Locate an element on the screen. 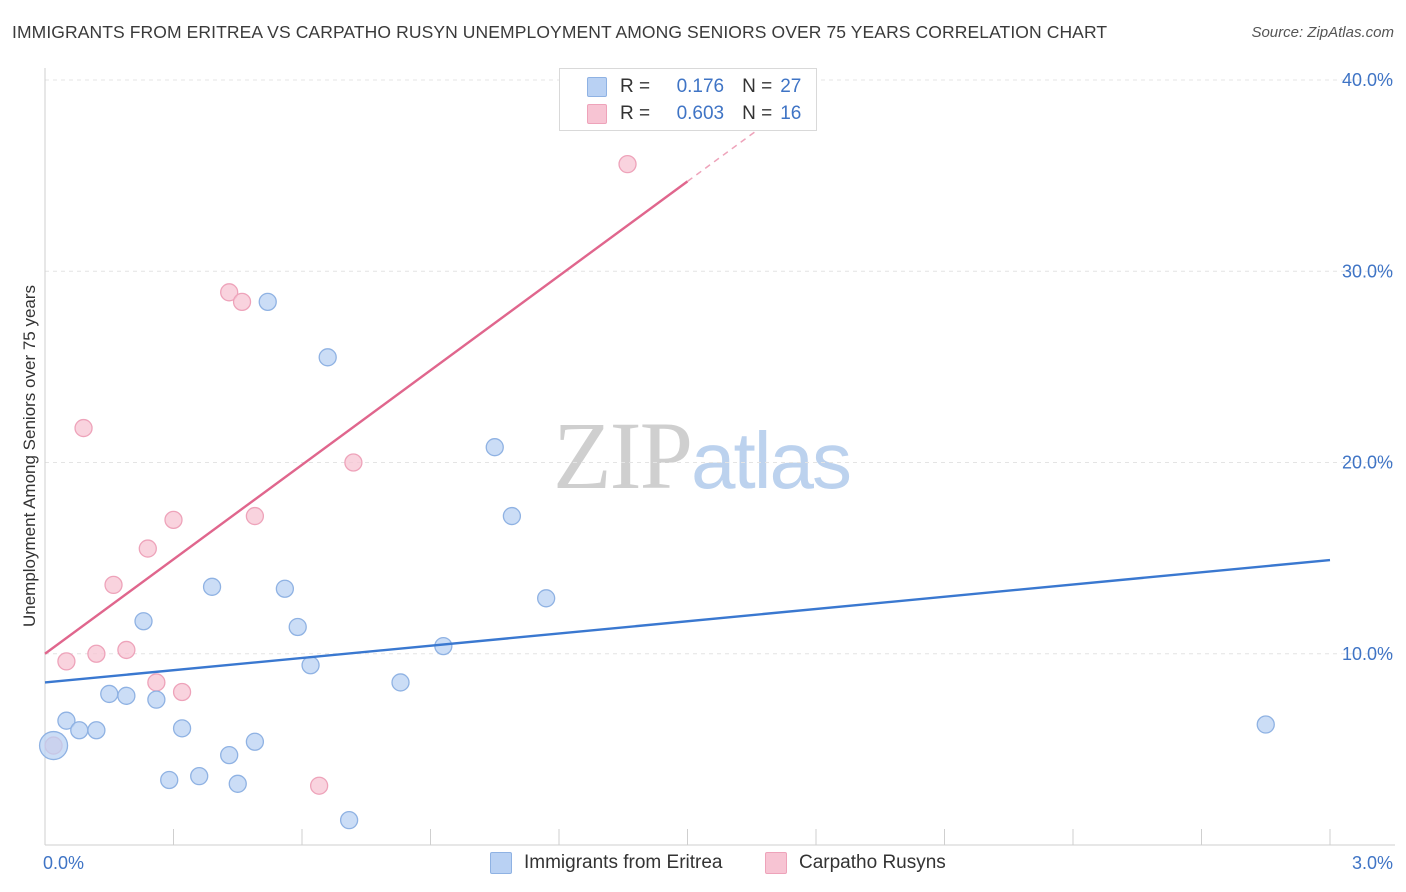  legend-row-rusyns: R = 0.603 N = 16 is located at coordinates (694, 114).